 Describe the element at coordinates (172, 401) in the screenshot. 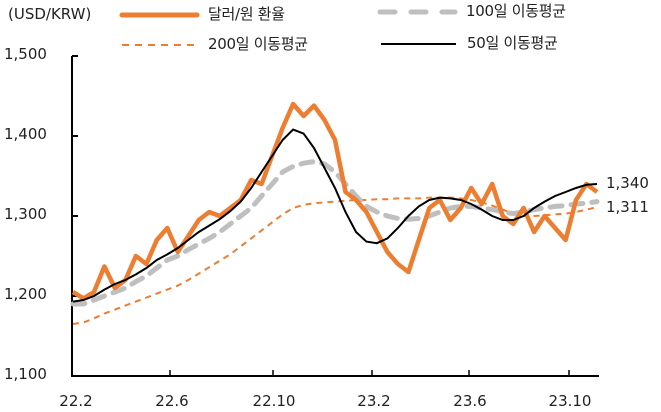

I see `x-tick-label: 22.6` at that location.